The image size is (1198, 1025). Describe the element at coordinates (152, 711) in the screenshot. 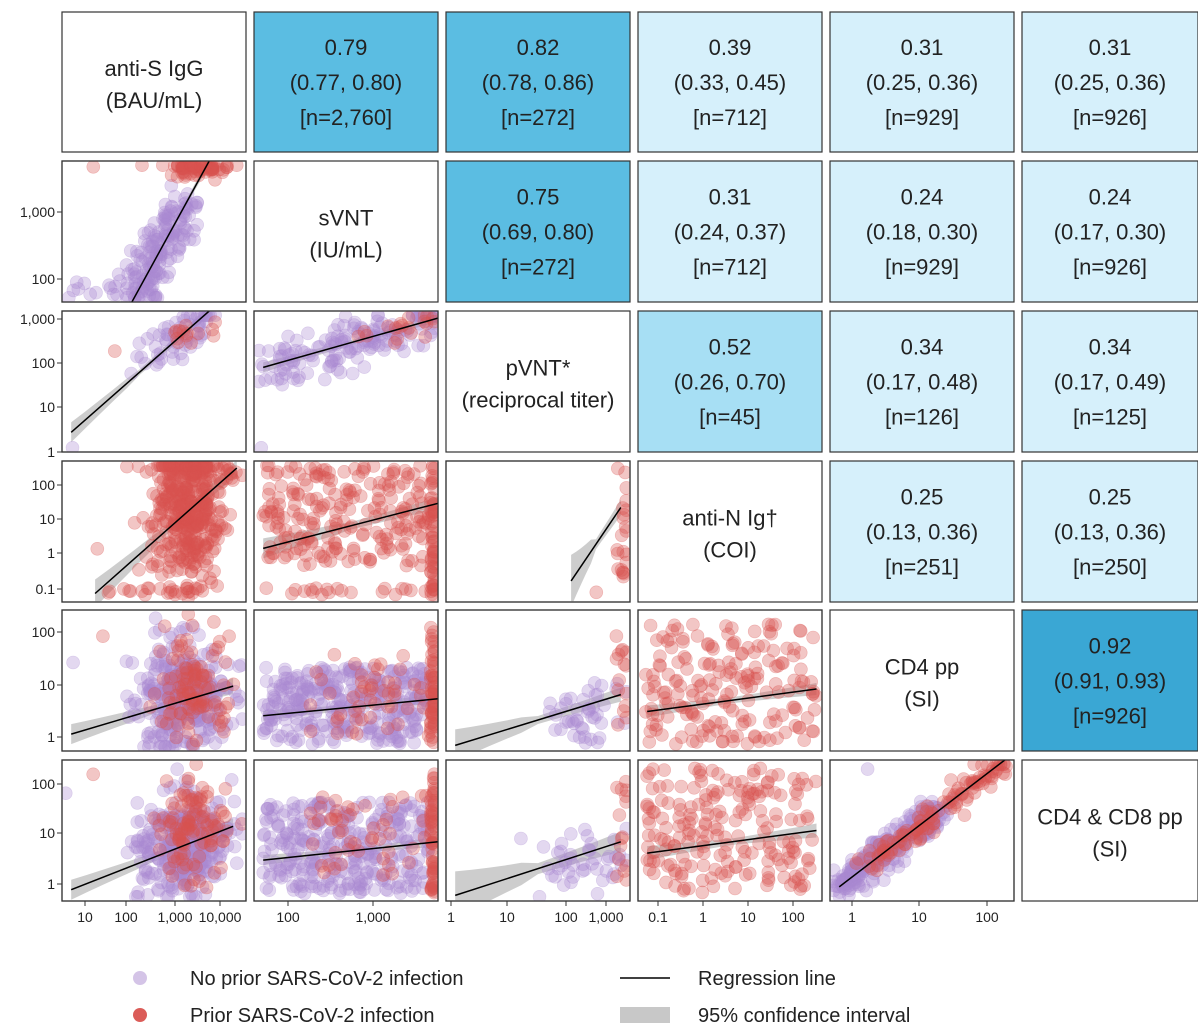

I see `confidence-band` at that location.